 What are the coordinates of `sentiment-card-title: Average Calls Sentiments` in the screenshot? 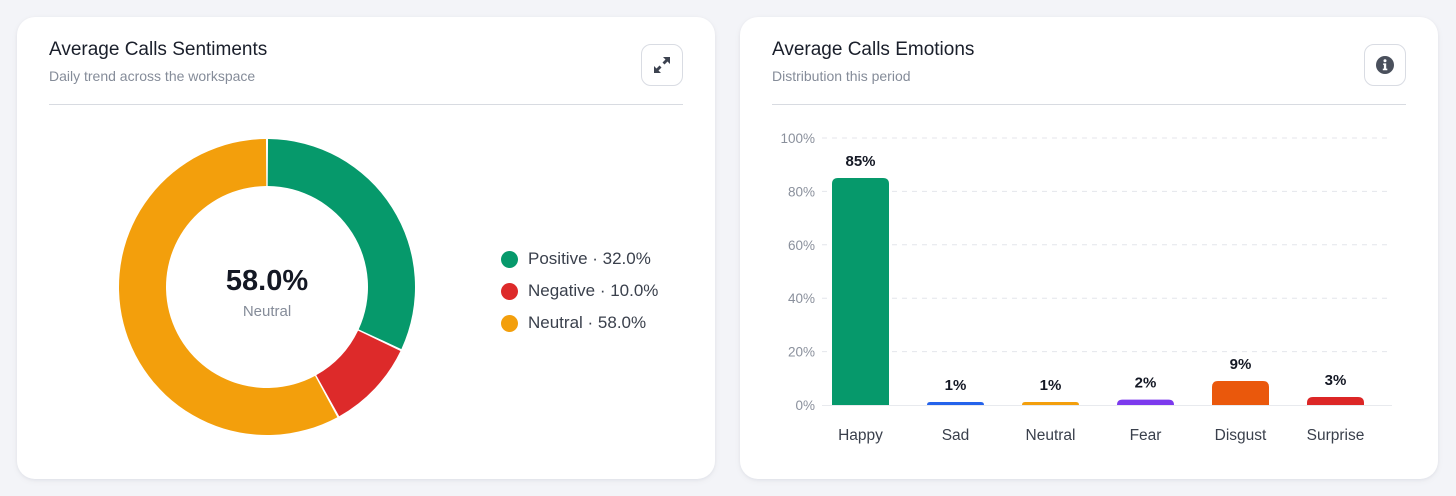 It's located at (158, 49).